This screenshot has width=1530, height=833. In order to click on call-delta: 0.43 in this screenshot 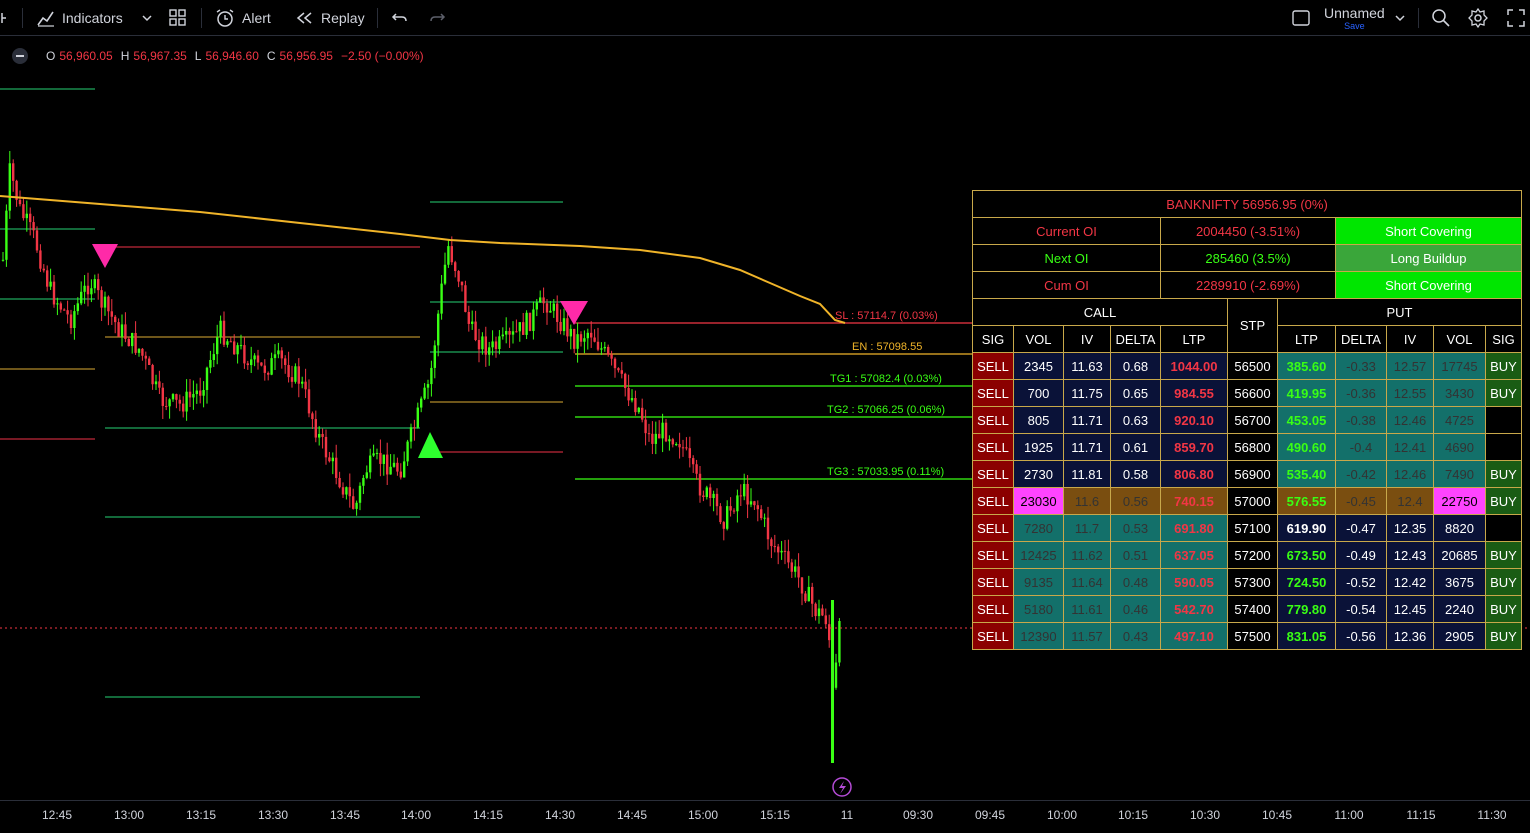, I will do `click(1135, 636)`.